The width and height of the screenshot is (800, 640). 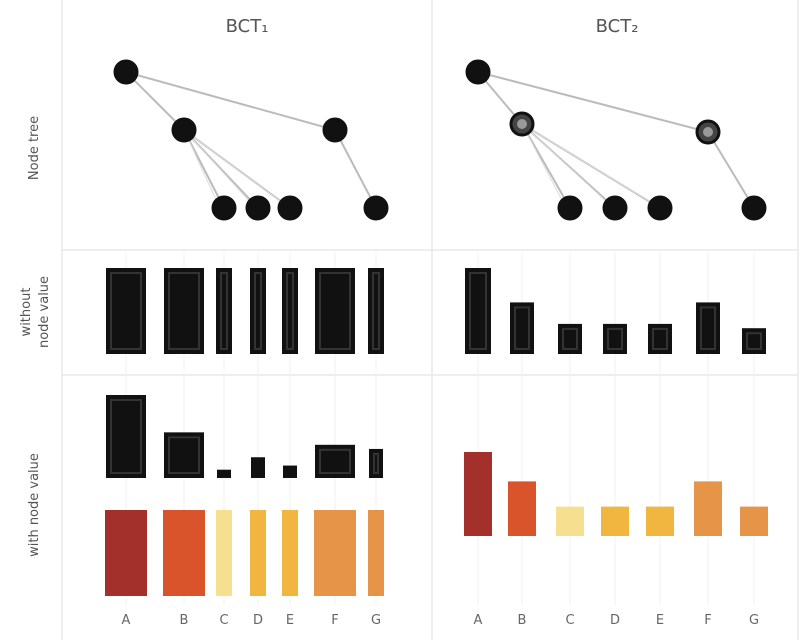 I want to click on bct2-without-bar-B-inner, so click(x=522, y=328).